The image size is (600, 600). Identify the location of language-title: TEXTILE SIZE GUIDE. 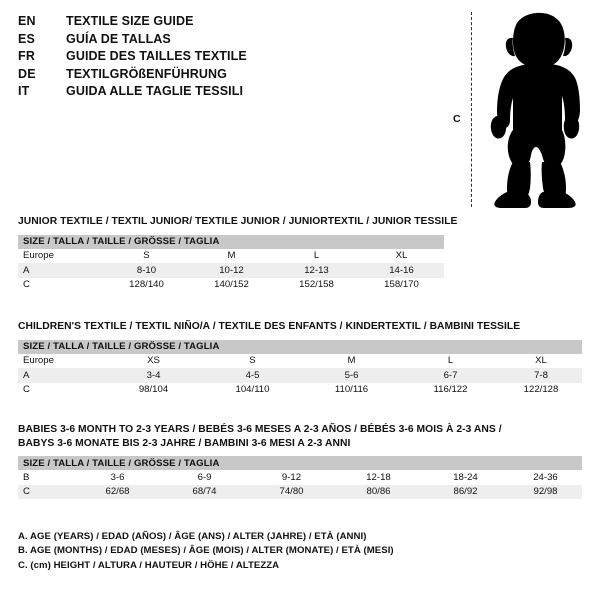
(130, 21).